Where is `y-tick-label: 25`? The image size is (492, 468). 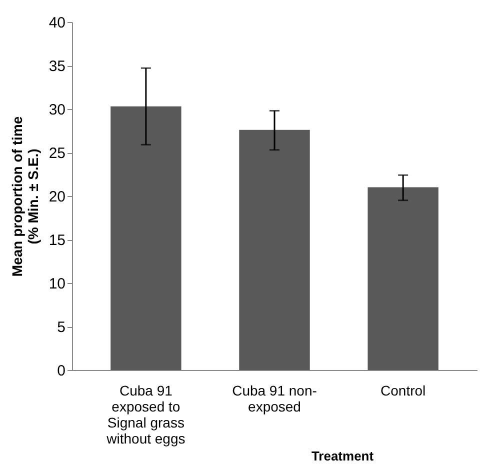 y-tick-label: 25 is located at coordinates (57, 153).